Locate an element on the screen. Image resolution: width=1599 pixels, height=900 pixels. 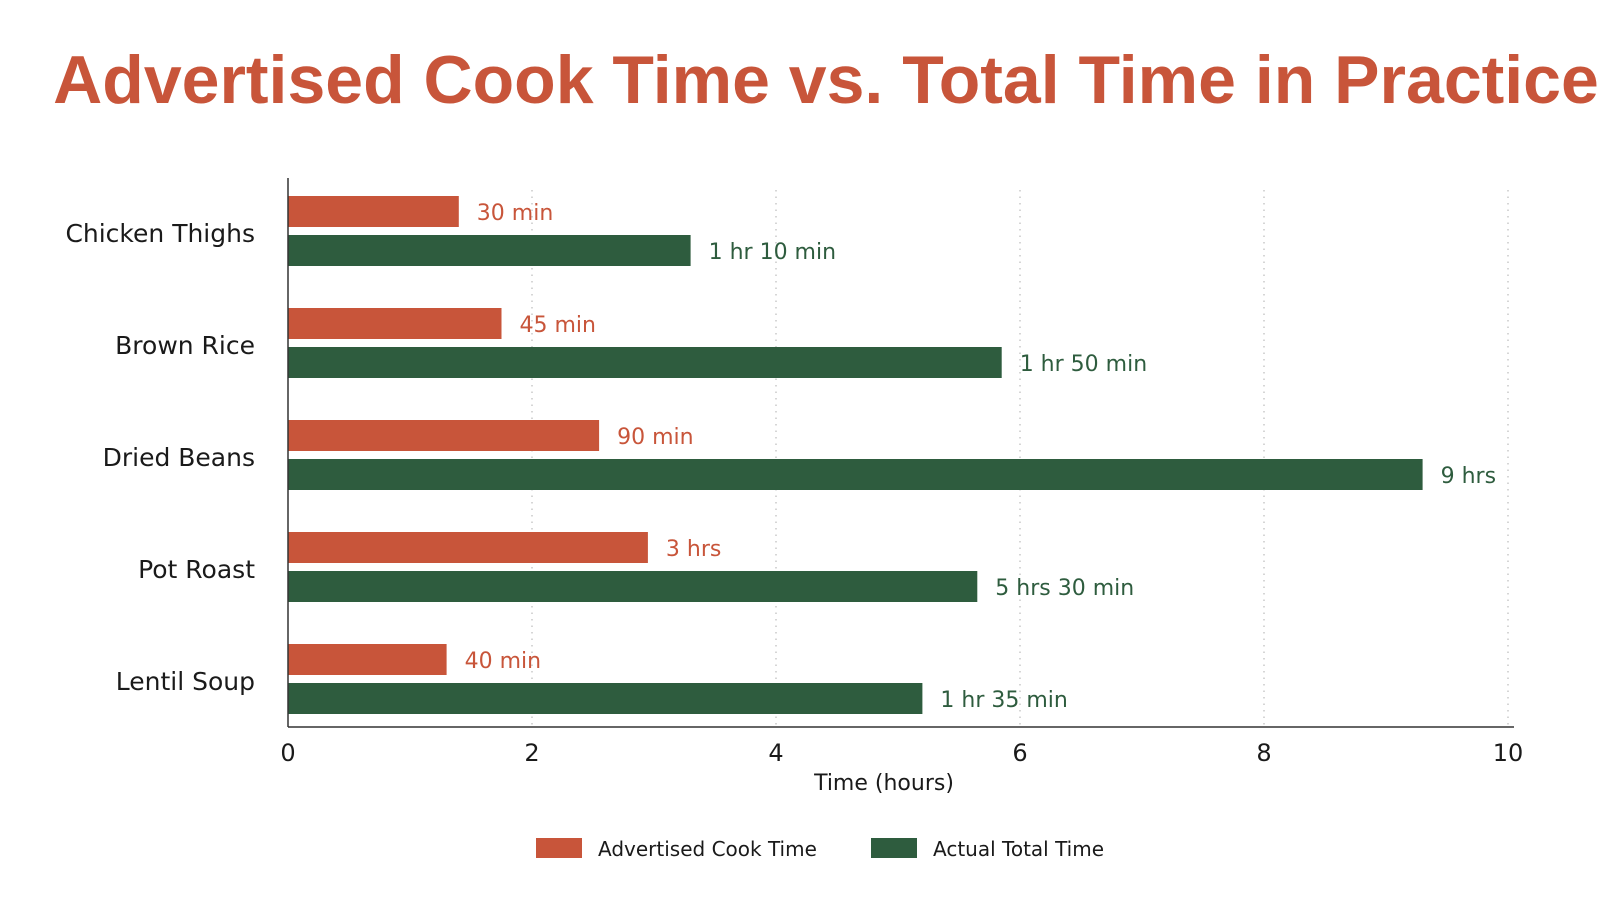
data-label: 90 min is located at coordinates (655, 437).